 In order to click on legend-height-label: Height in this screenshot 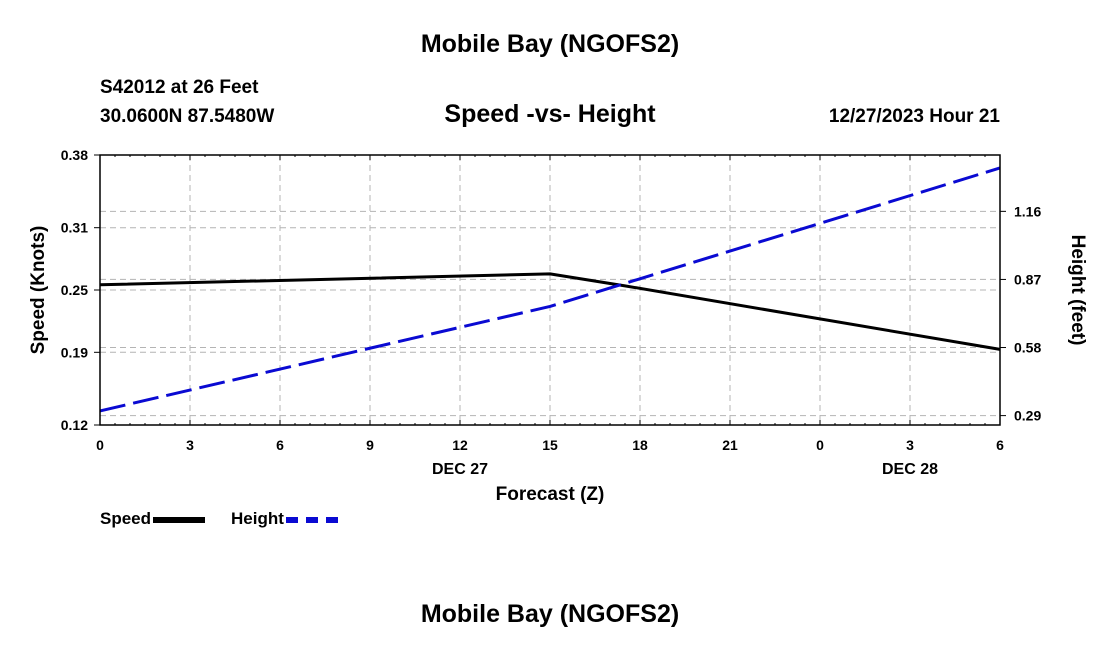, I will do `click(257, 518)`.